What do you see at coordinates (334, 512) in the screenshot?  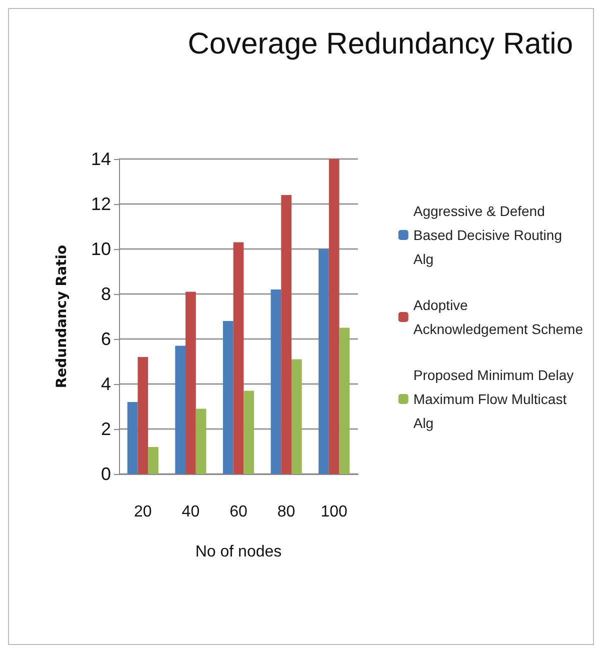 I see `x-tick-label: 100` at bounding box center [334, 512].